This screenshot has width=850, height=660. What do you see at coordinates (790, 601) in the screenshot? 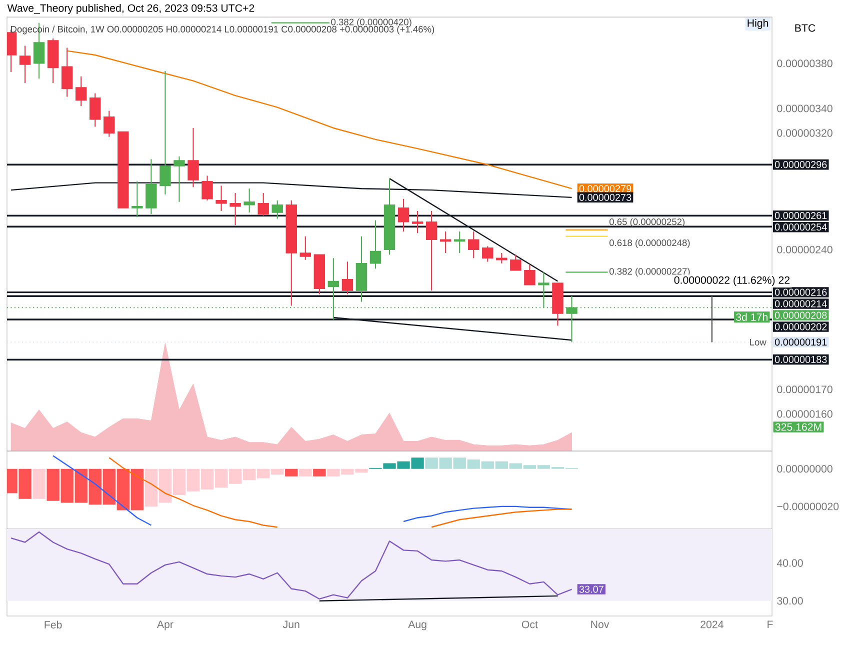
I see `y-tick-label: 30.00` at bounding box center [790, 601].